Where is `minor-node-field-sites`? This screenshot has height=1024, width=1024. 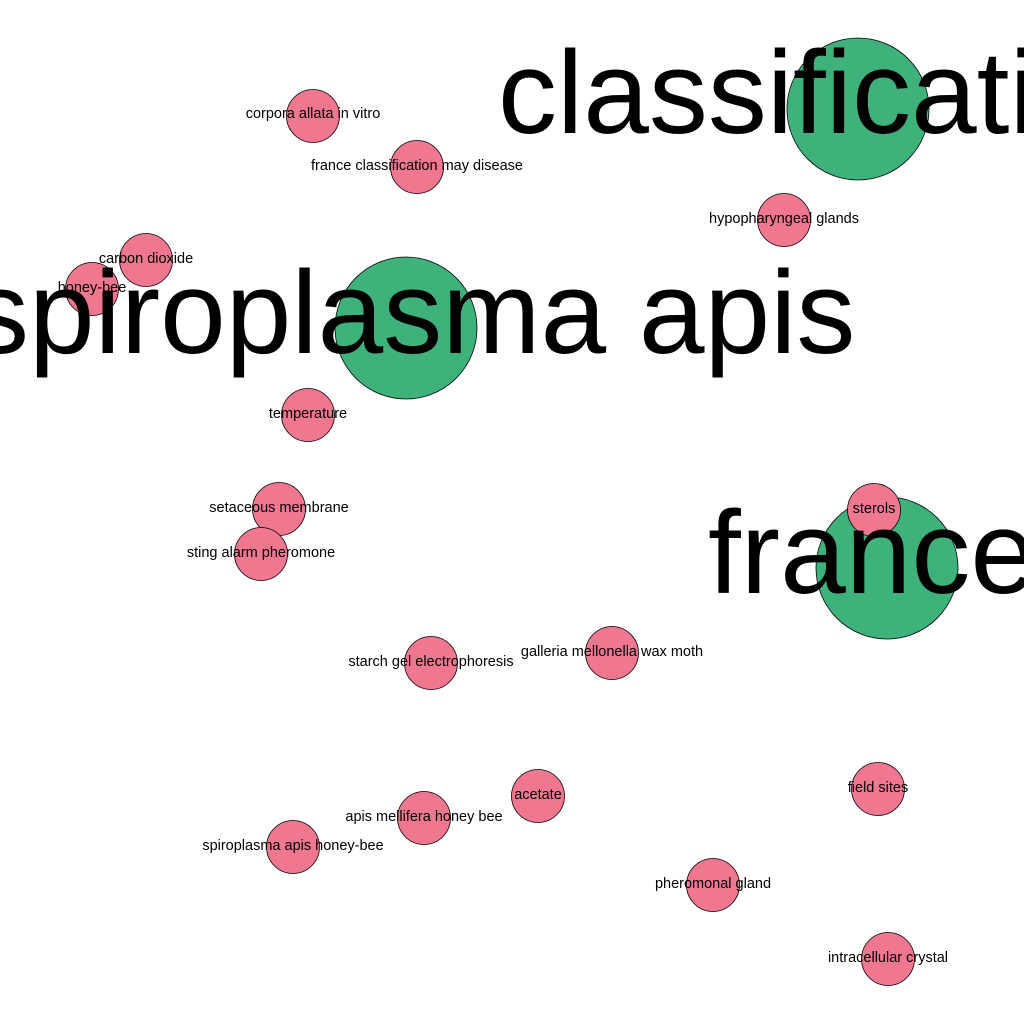
minor-node-field-sites is located at coordinates (878, 789).